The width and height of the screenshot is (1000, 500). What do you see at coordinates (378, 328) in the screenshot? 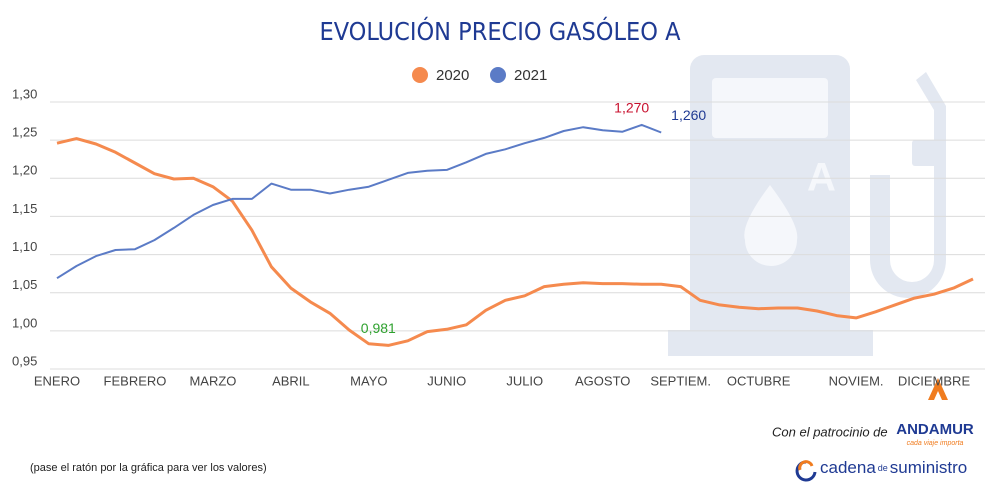
I see `value-label: 0,981` at bounding box center [378, 328].